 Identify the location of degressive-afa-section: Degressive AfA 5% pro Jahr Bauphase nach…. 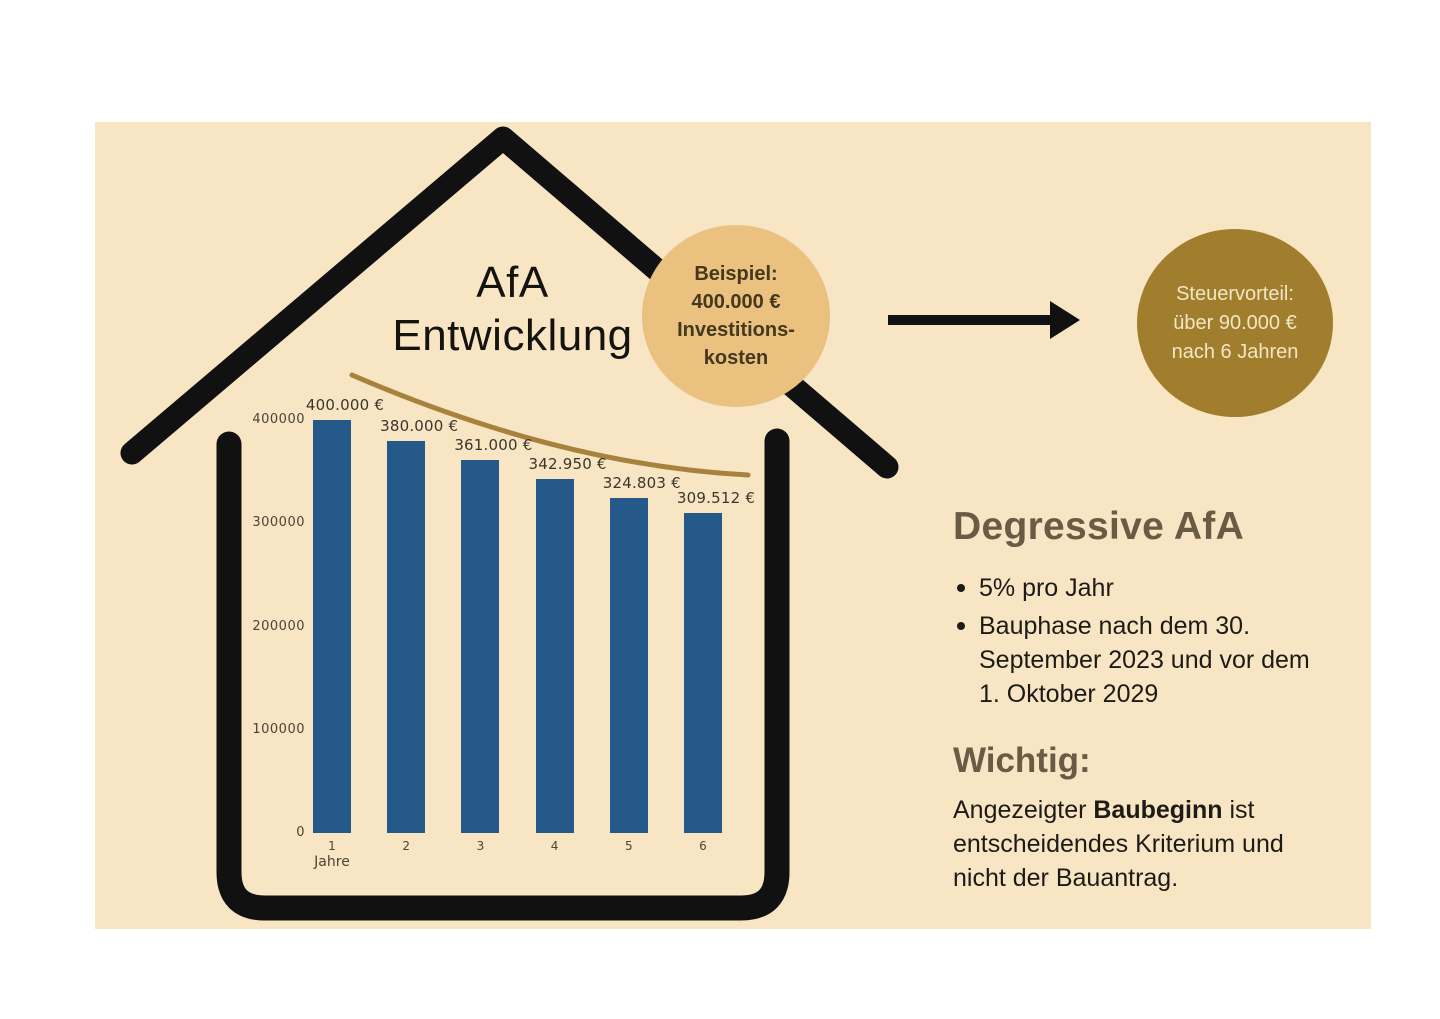
(1153, 610).